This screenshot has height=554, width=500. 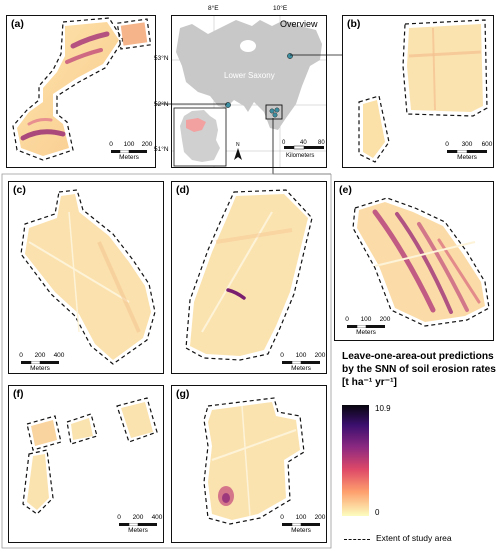 I want to click on study-area-b-main, so click(x=445, y=68).